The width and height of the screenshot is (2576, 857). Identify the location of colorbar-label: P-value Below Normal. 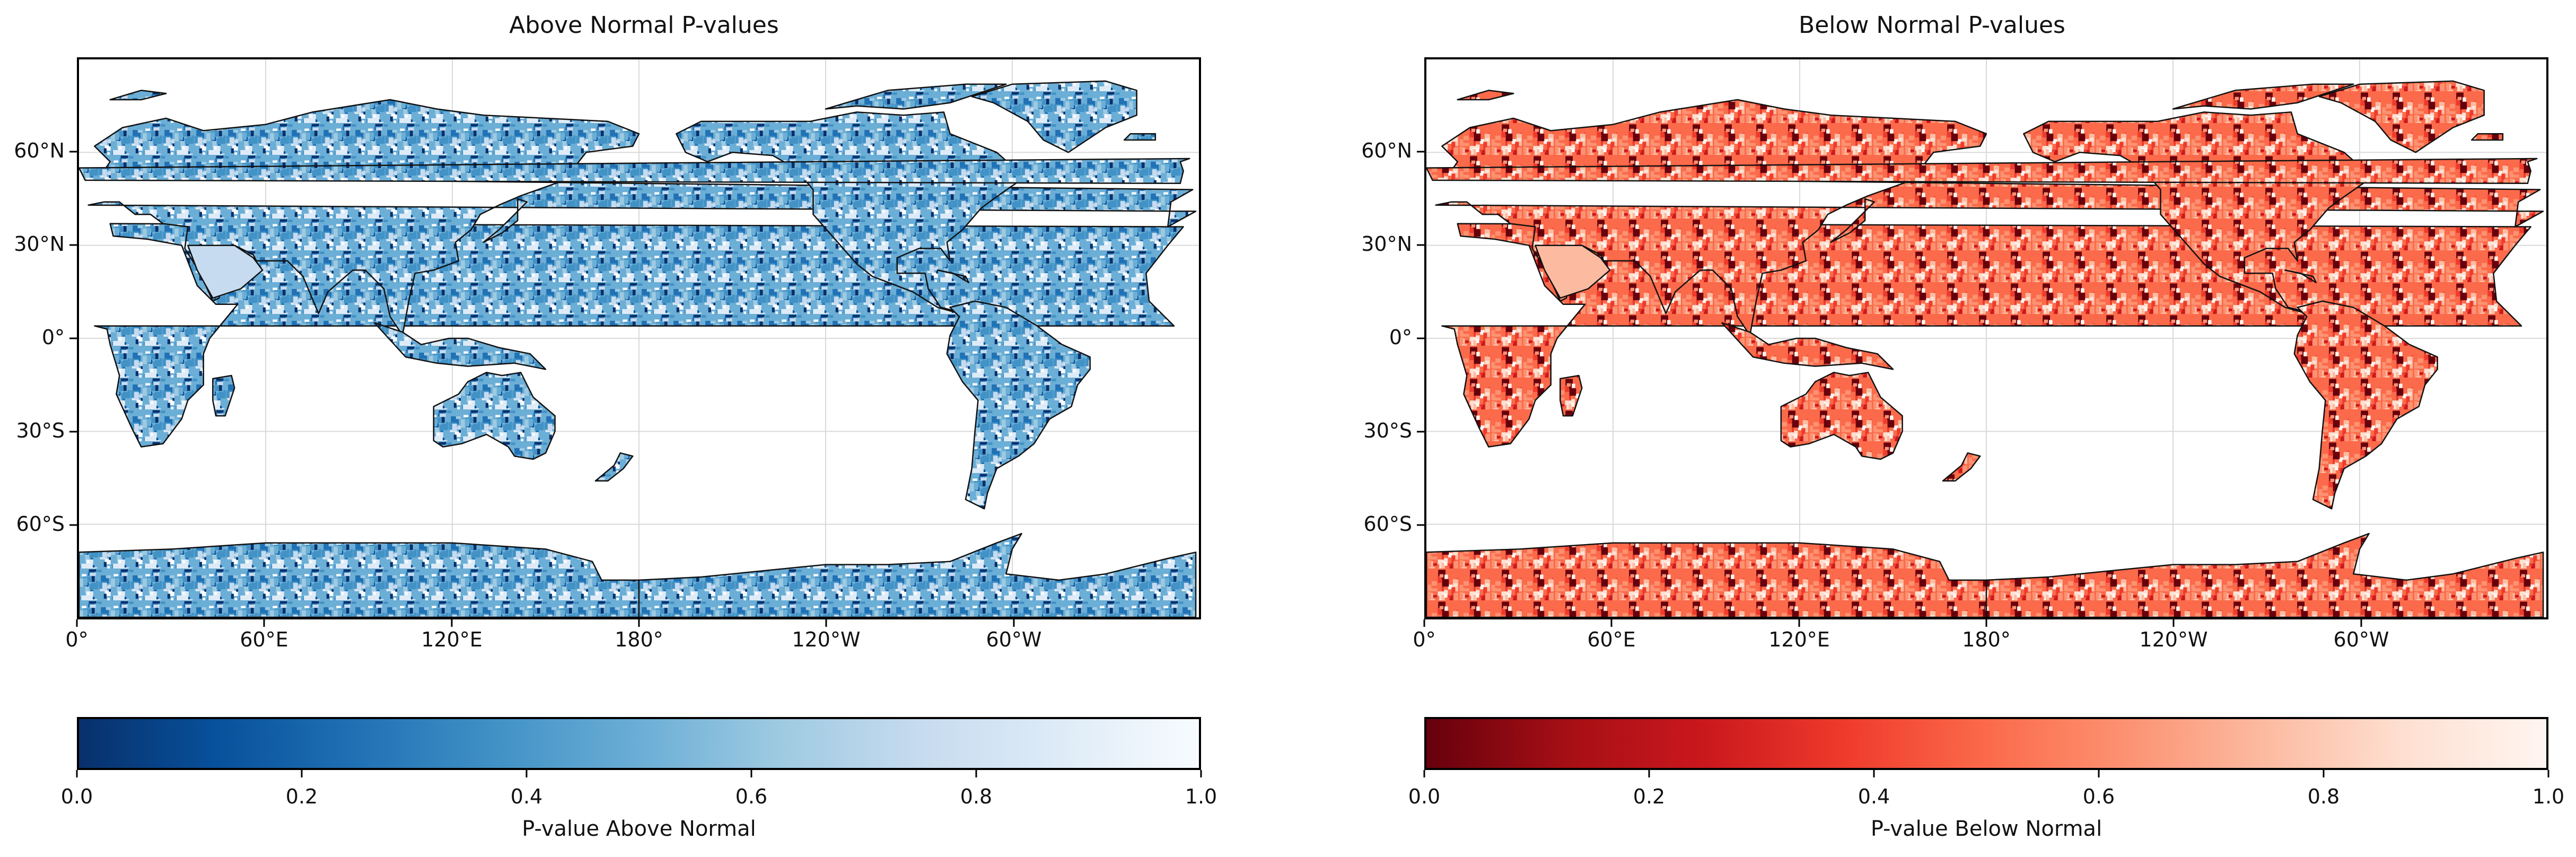
(1986, 829).